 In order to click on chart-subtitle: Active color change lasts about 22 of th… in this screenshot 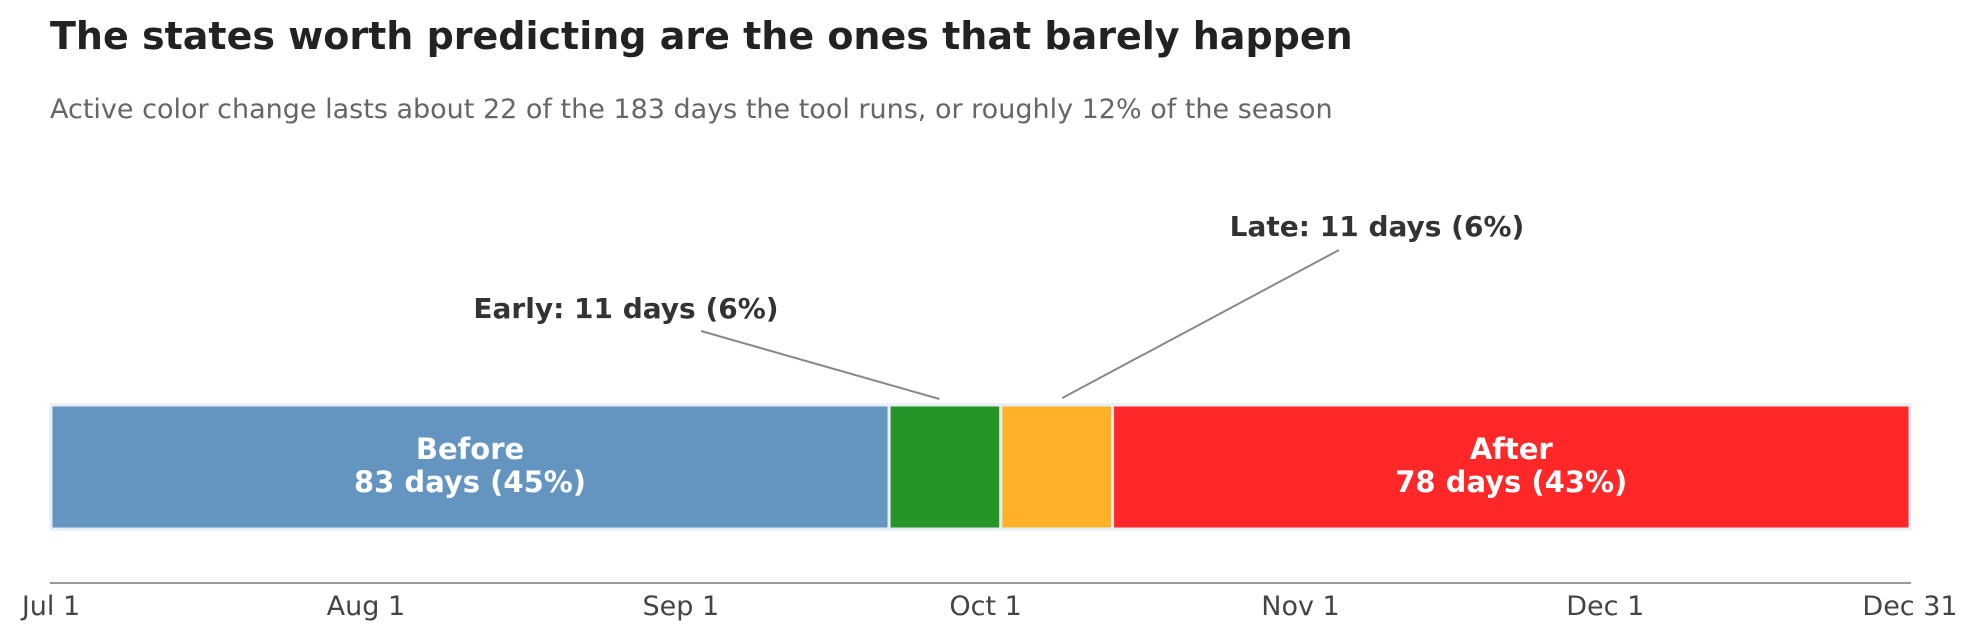, I will do `click(691, 109)`.